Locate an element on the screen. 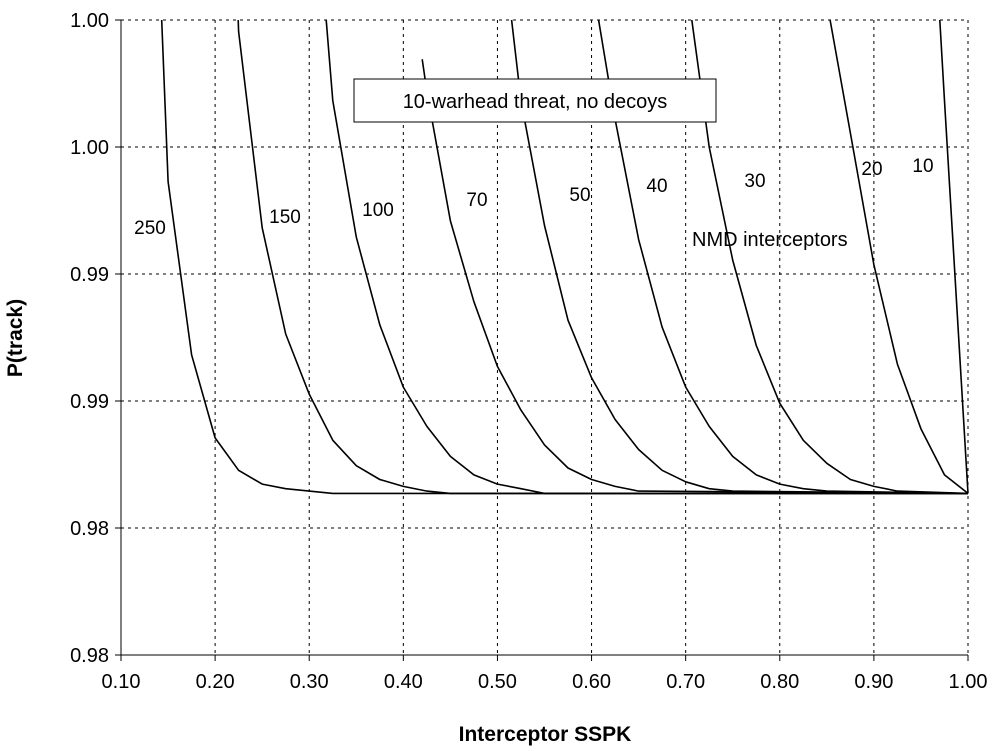  curve-label-40: 40 is located at coordinates (656, 186).